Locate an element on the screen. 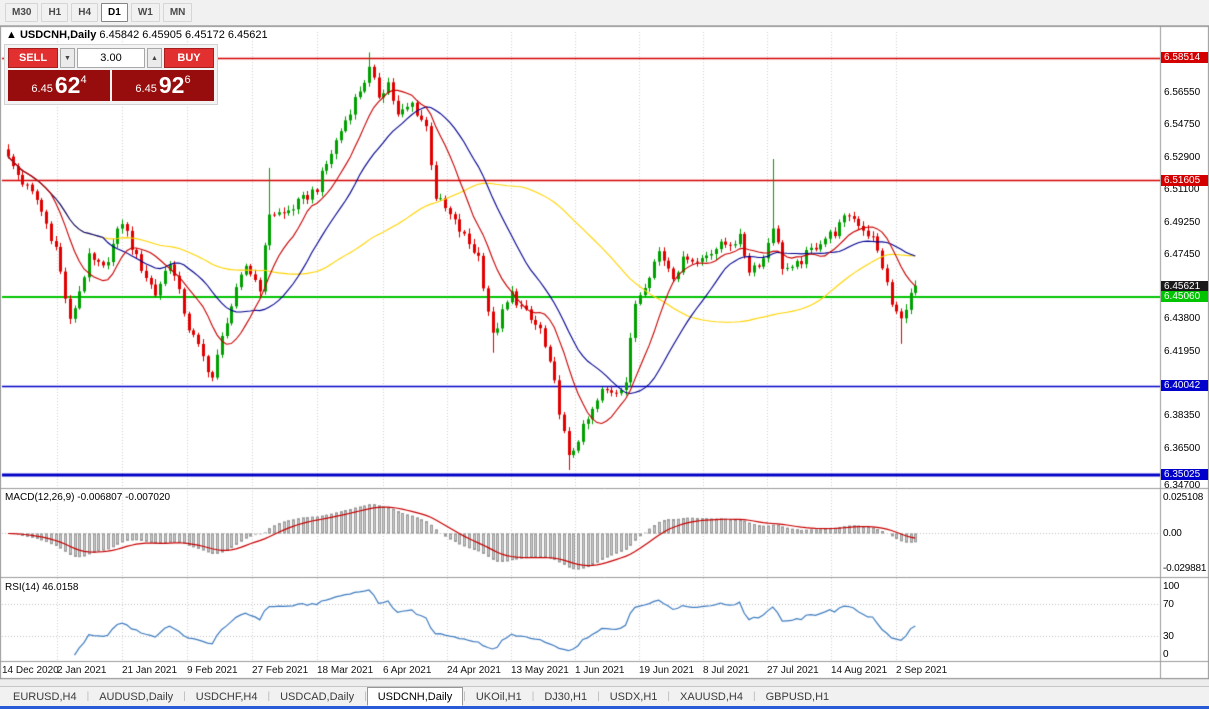 The image size is (1209, 709). date-axis-label: 6 Apr 2021 is located at coordinates (407, 670).